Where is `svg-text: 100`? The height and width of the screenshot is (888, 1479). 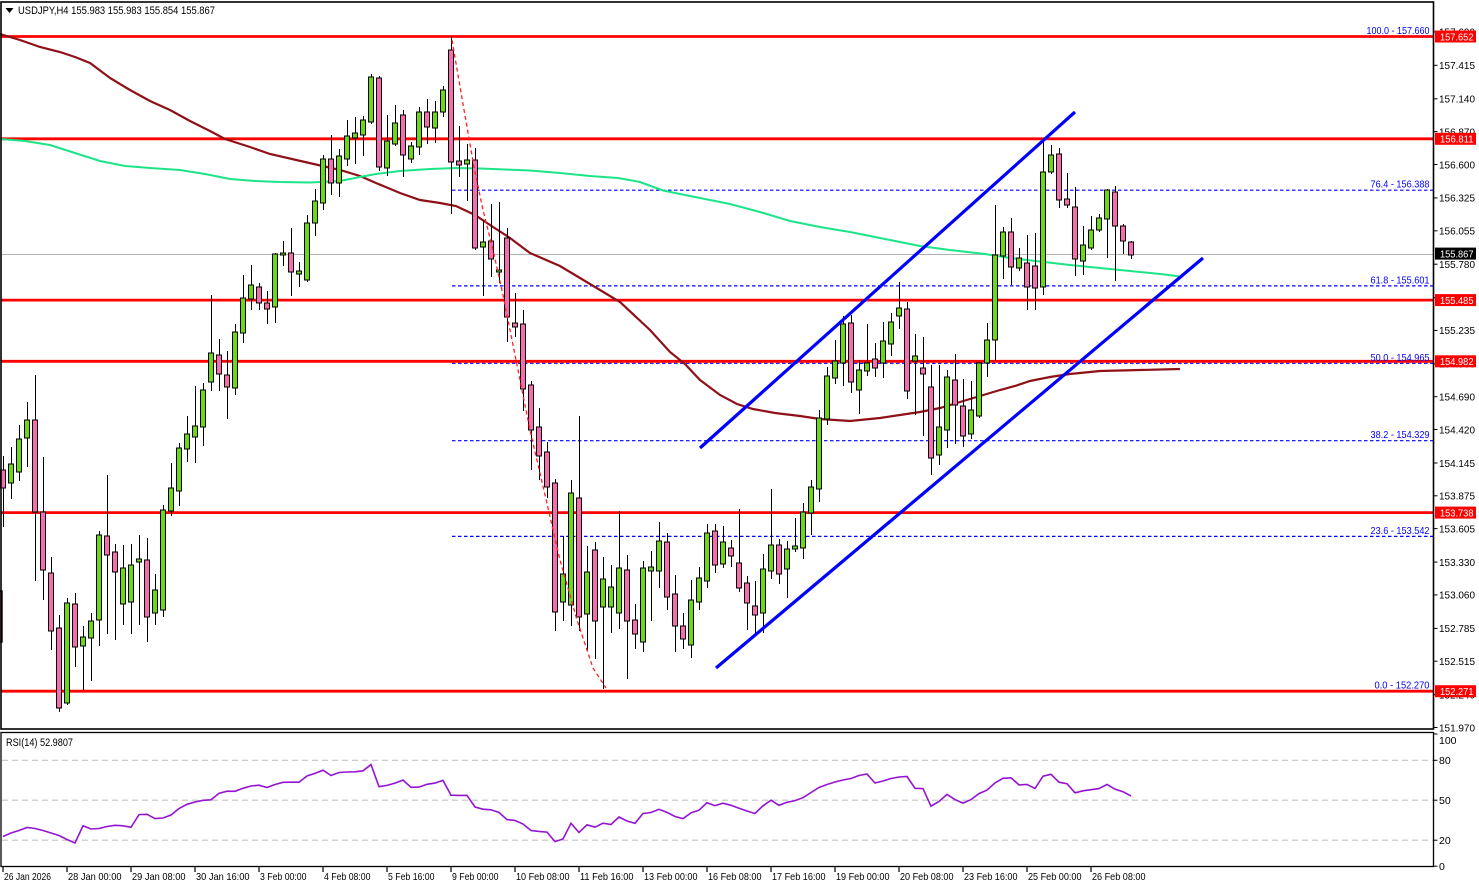 svg-text: 100 is located at coordinates (1448, 741).